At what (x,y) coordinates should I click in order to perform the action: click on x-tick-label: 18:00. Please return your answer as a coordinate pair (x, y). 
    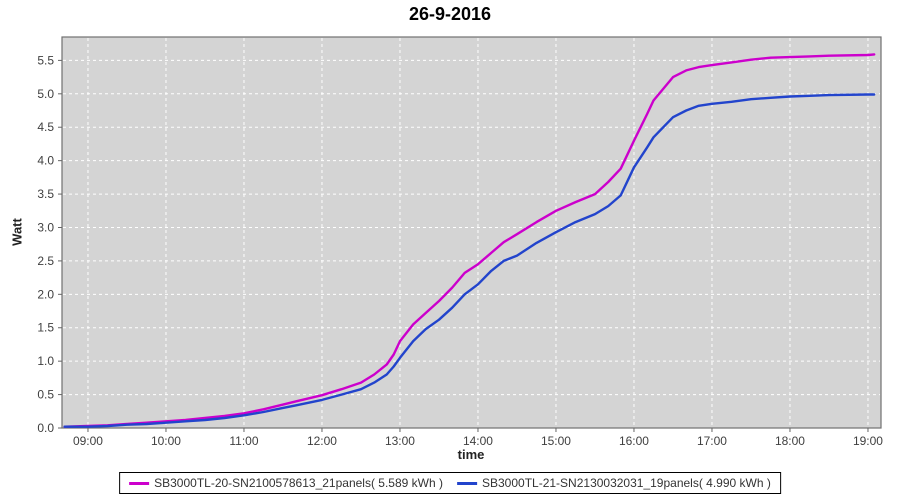
    Looking at the image, I should click on (790, 441).